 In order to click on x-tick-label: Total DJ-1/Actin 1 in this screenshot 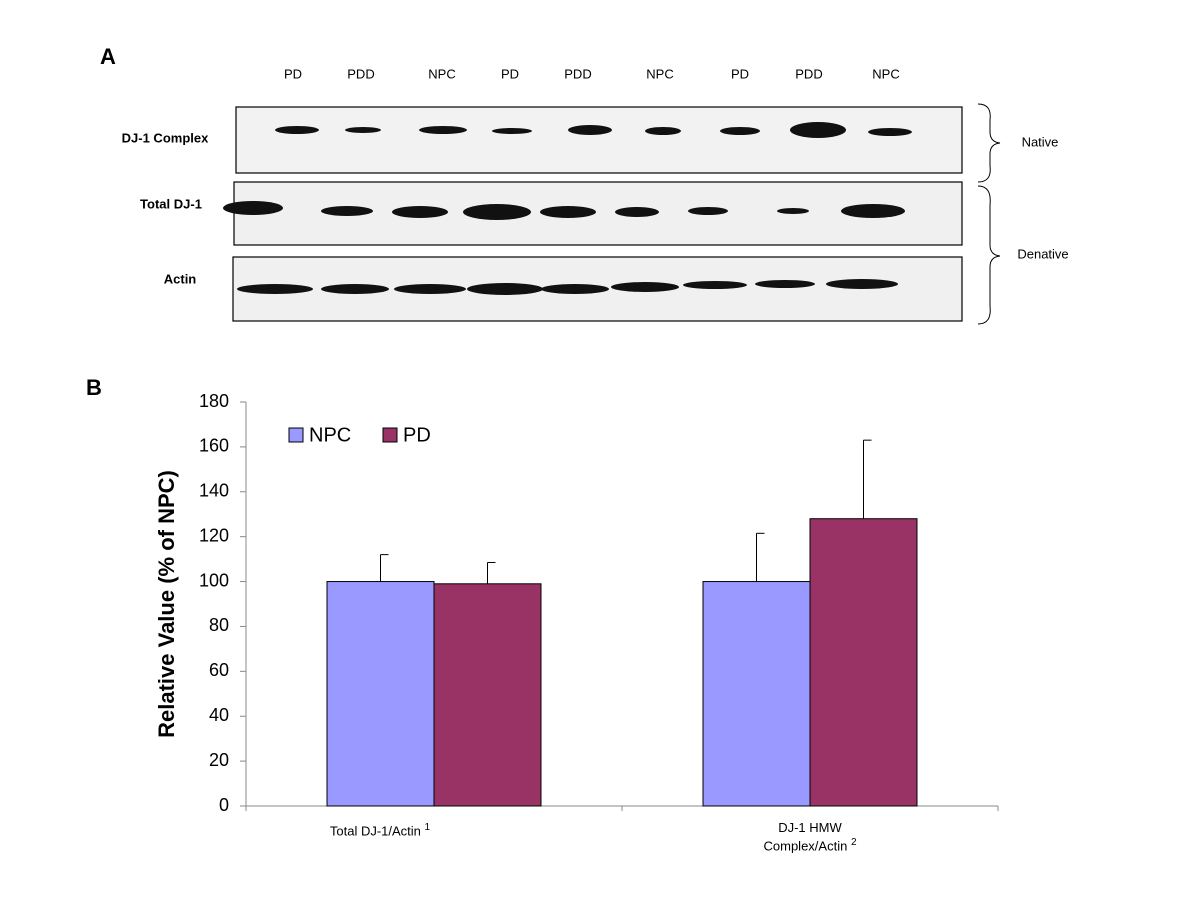, I will do `click(380, 829)`.